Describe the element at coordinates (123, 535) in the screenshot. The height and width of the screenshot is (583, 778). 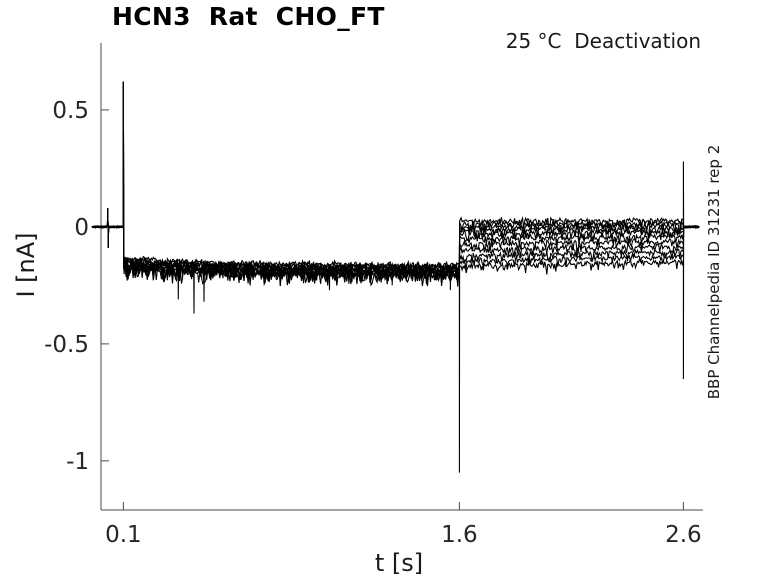
I see `x-tick-label: 0.1` at that location.